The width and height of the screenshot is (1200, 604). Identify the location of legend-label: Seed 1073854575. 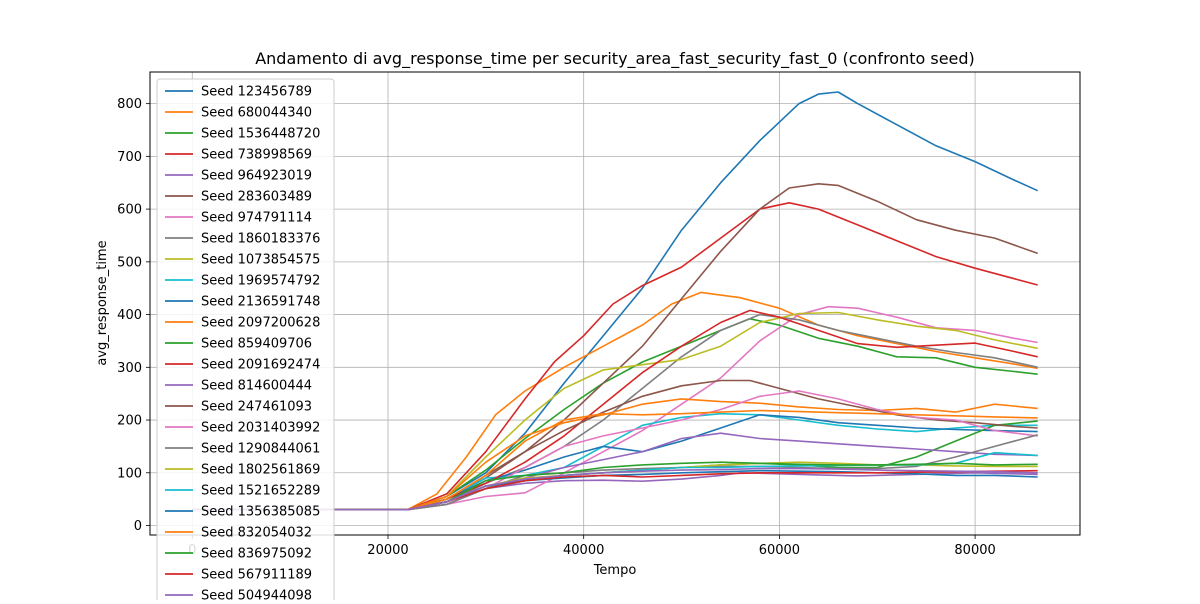
(260, 260).